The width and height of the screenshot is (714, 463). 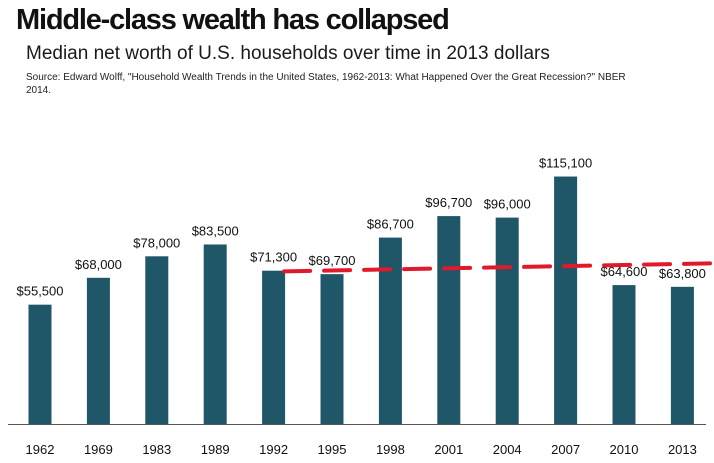 I want to click on data-label: $69,700, so click(x=332, y=260).